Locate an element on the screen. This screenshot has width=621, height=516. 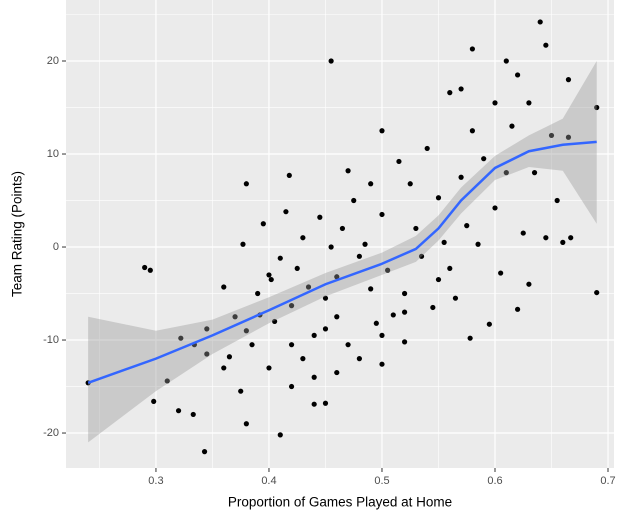
x-tick-label: 0.7 is located at coordinates (607, 481).